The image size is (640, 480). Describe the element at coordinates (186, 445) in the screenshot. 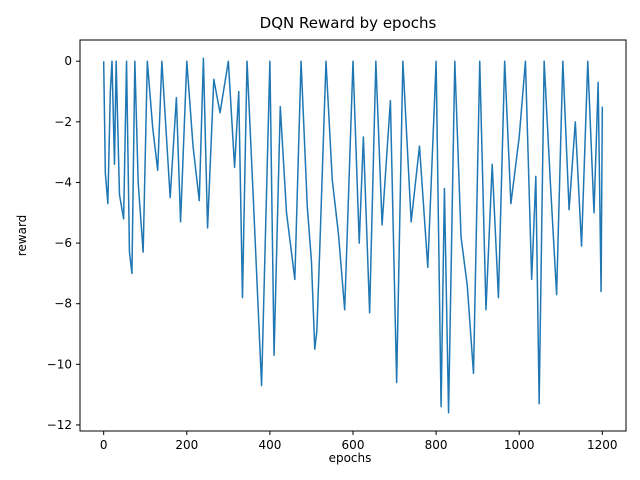

I see `x-tick-label: 200` at that location.